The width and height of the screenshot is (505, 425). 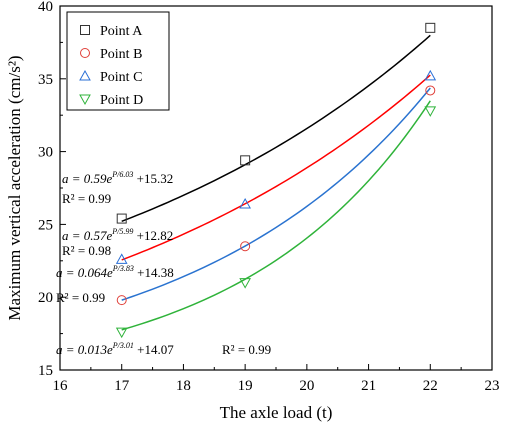 I want to click on fit-r2: R² = 0.98, so click(x=86, y=250).